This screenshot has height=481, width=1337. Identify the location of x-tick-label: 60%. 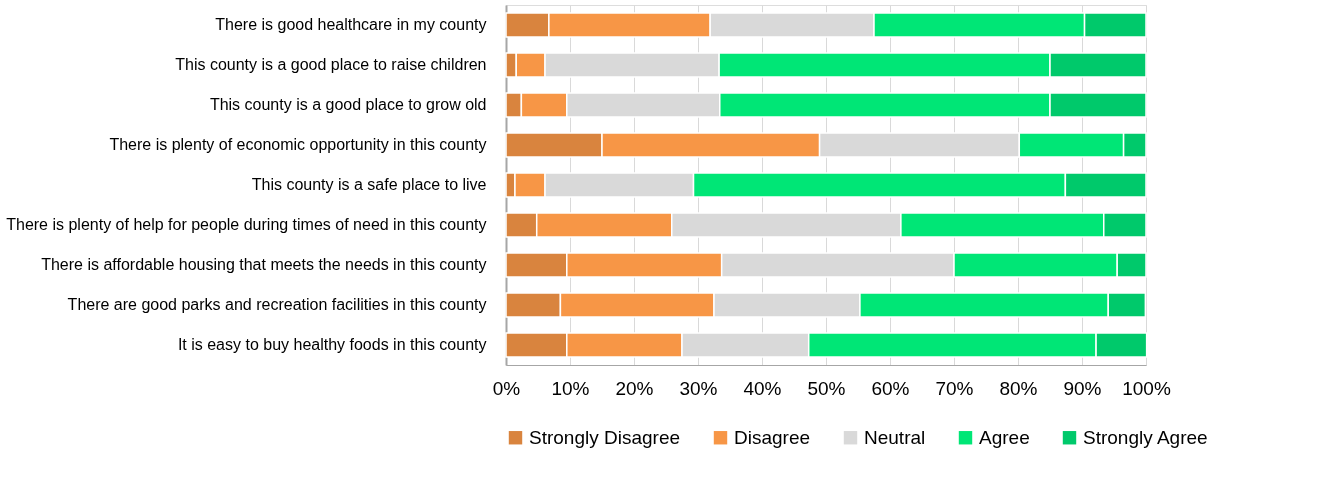
(890, 388).